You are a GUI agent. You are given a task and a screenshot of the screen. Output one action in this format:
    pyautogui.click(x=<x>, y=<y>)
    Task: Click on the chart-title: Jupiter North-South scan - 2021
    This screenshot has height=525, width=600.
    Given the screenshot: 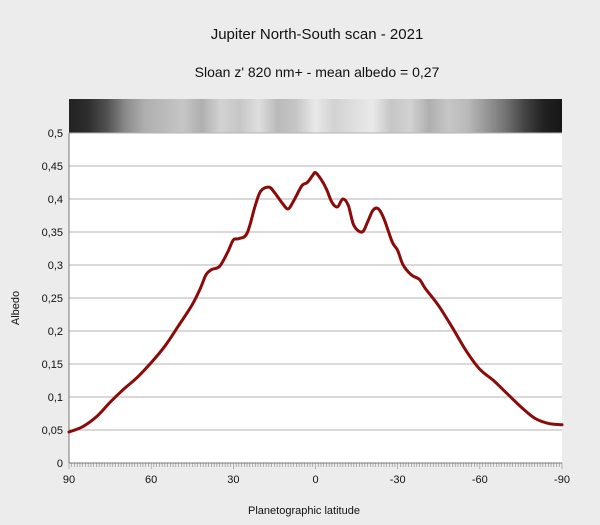 What is the action you would take?
    pyautogui.click(x=317, y=34)
    